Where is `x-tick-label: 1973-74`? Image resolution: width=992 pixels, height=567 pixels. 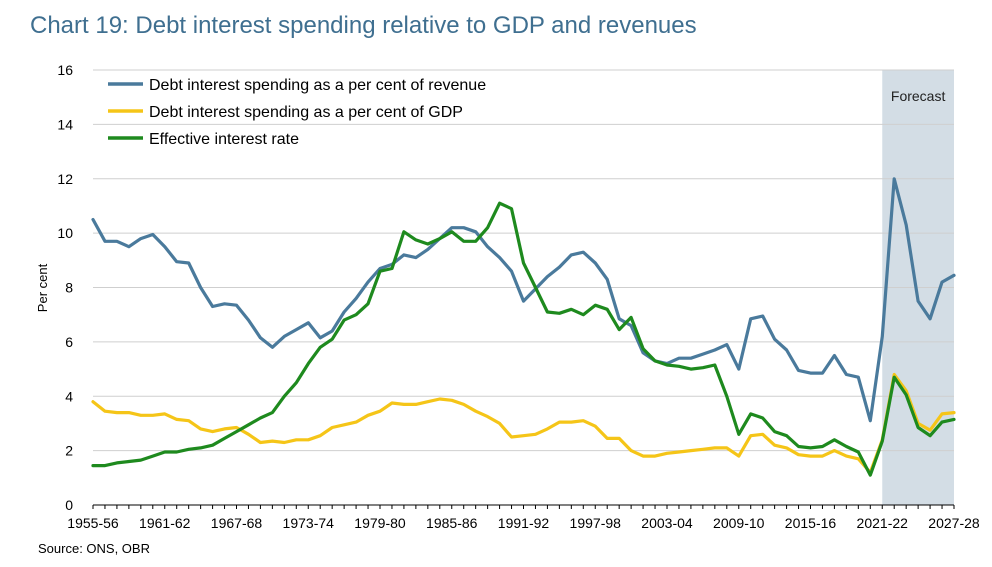
x-tick-label: 1973-74 is located at coordinates (309, 523).